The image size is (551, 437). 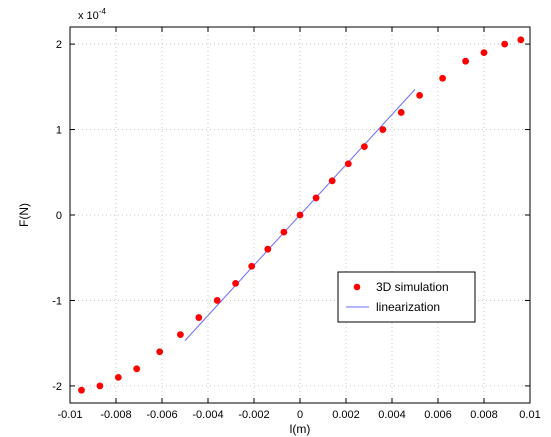 What do you see at coordinates (57, 387) in the screenshot?
I see `y-tick-label: -2` at bounding box center [57, 387].